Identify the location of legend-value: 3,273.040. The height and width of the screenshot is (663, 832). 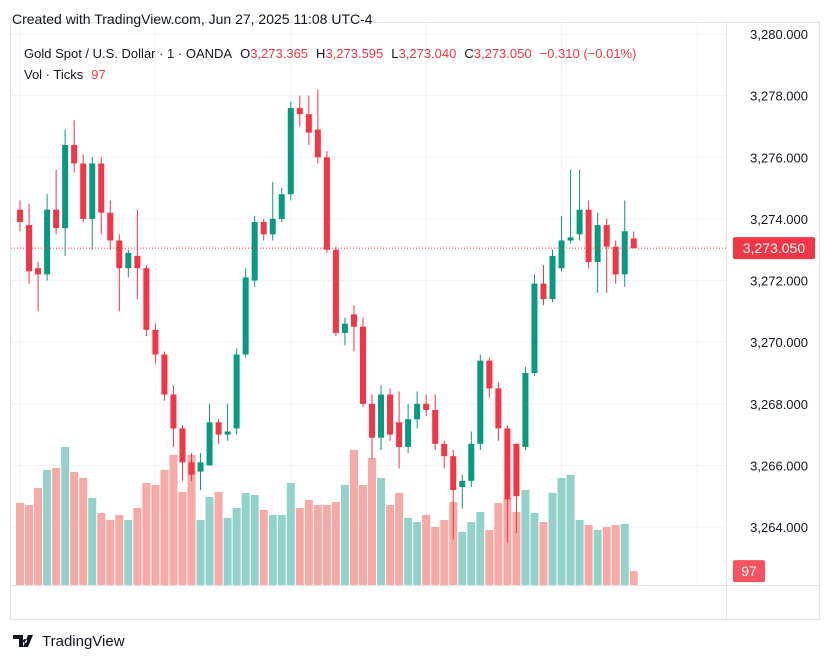
(428, 53).